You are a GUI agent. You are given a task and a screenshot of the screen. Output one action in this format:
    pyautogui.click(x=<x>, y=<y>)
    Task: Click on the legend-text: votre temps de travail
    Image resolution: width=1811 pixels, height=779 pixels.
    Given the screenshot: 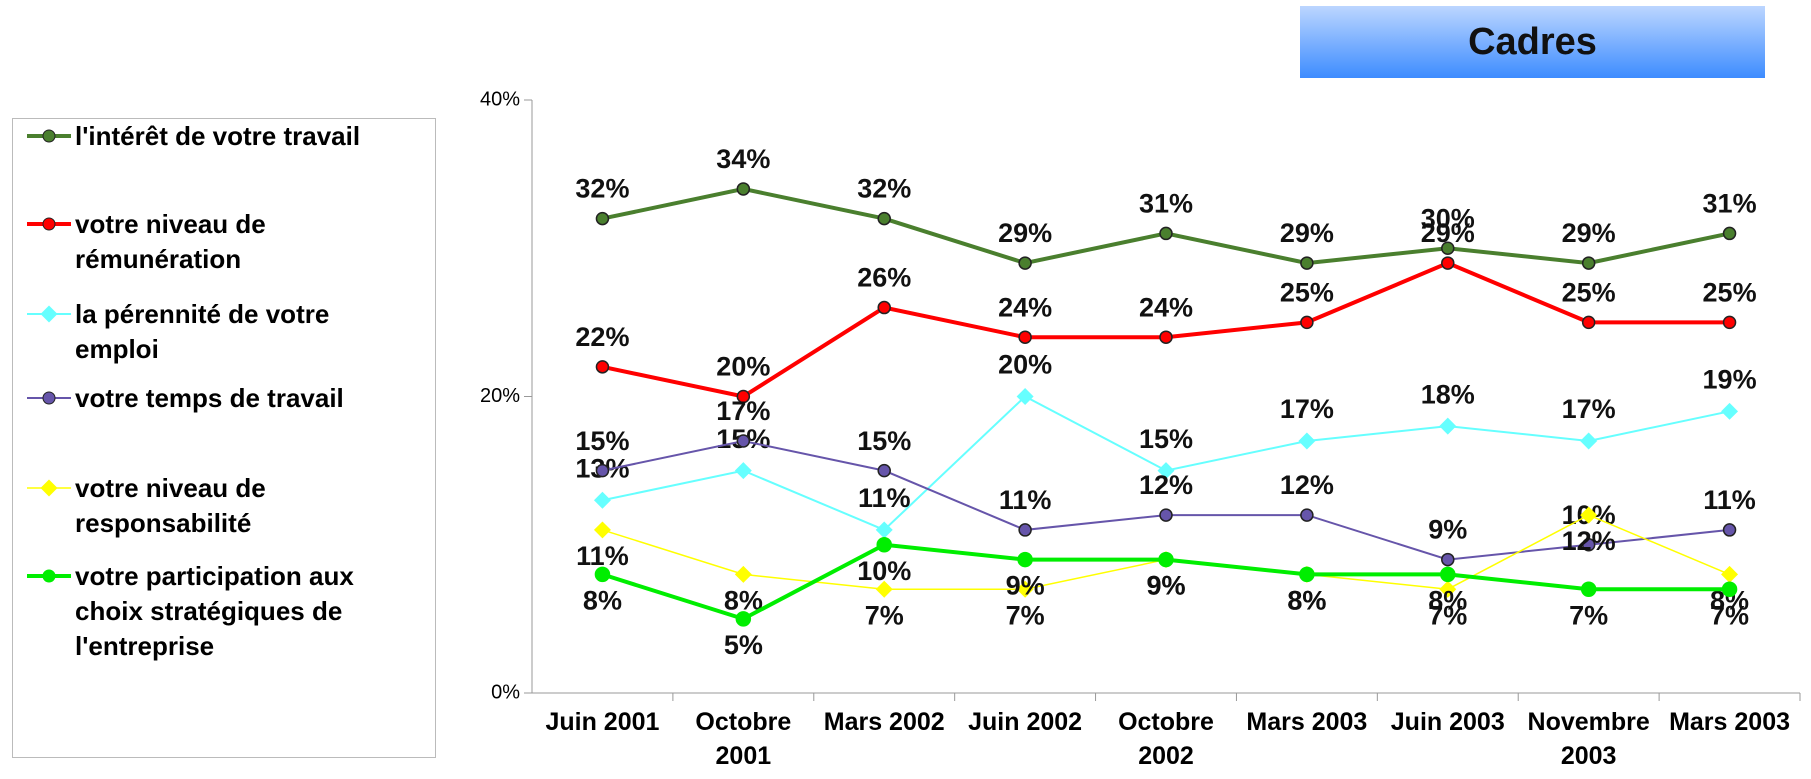 What is the action you would take?
    pyautogui.click(x=209, y=398)
    